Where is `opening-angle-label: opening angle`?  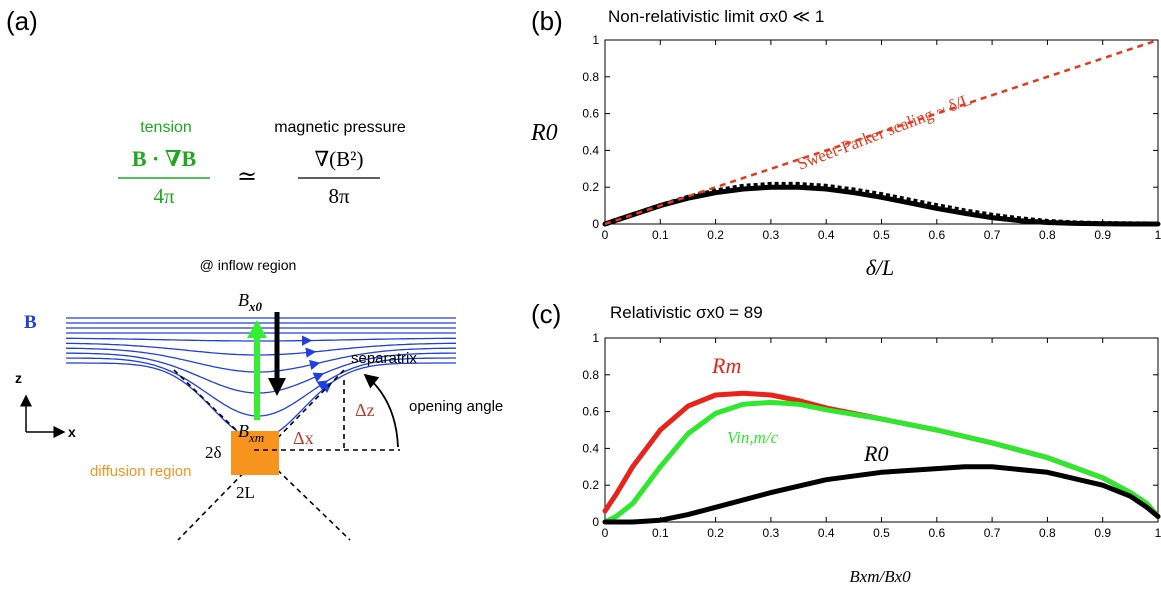
opening-angle-label: opening angle is located at coordinates (456, 406).